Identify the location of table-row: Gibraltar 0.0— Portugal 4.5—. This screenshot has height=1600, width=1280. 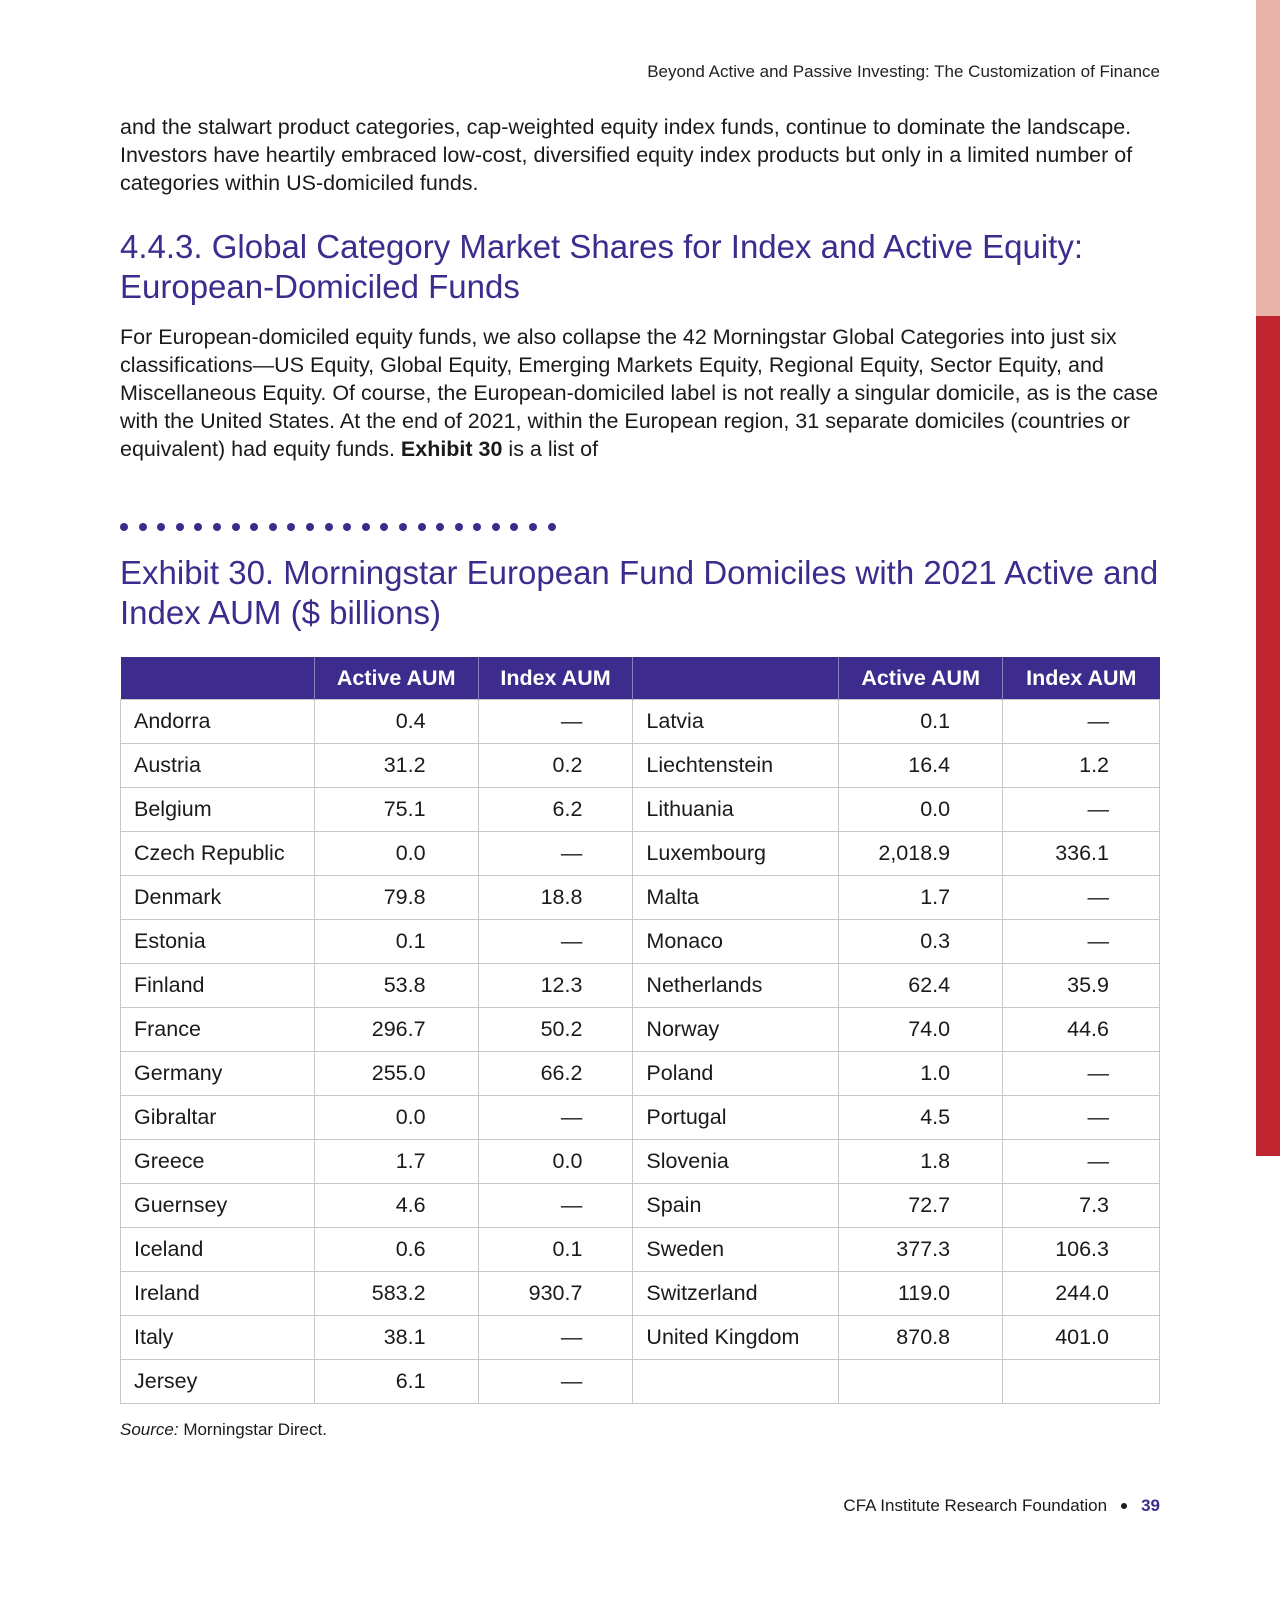
(640, 1117).